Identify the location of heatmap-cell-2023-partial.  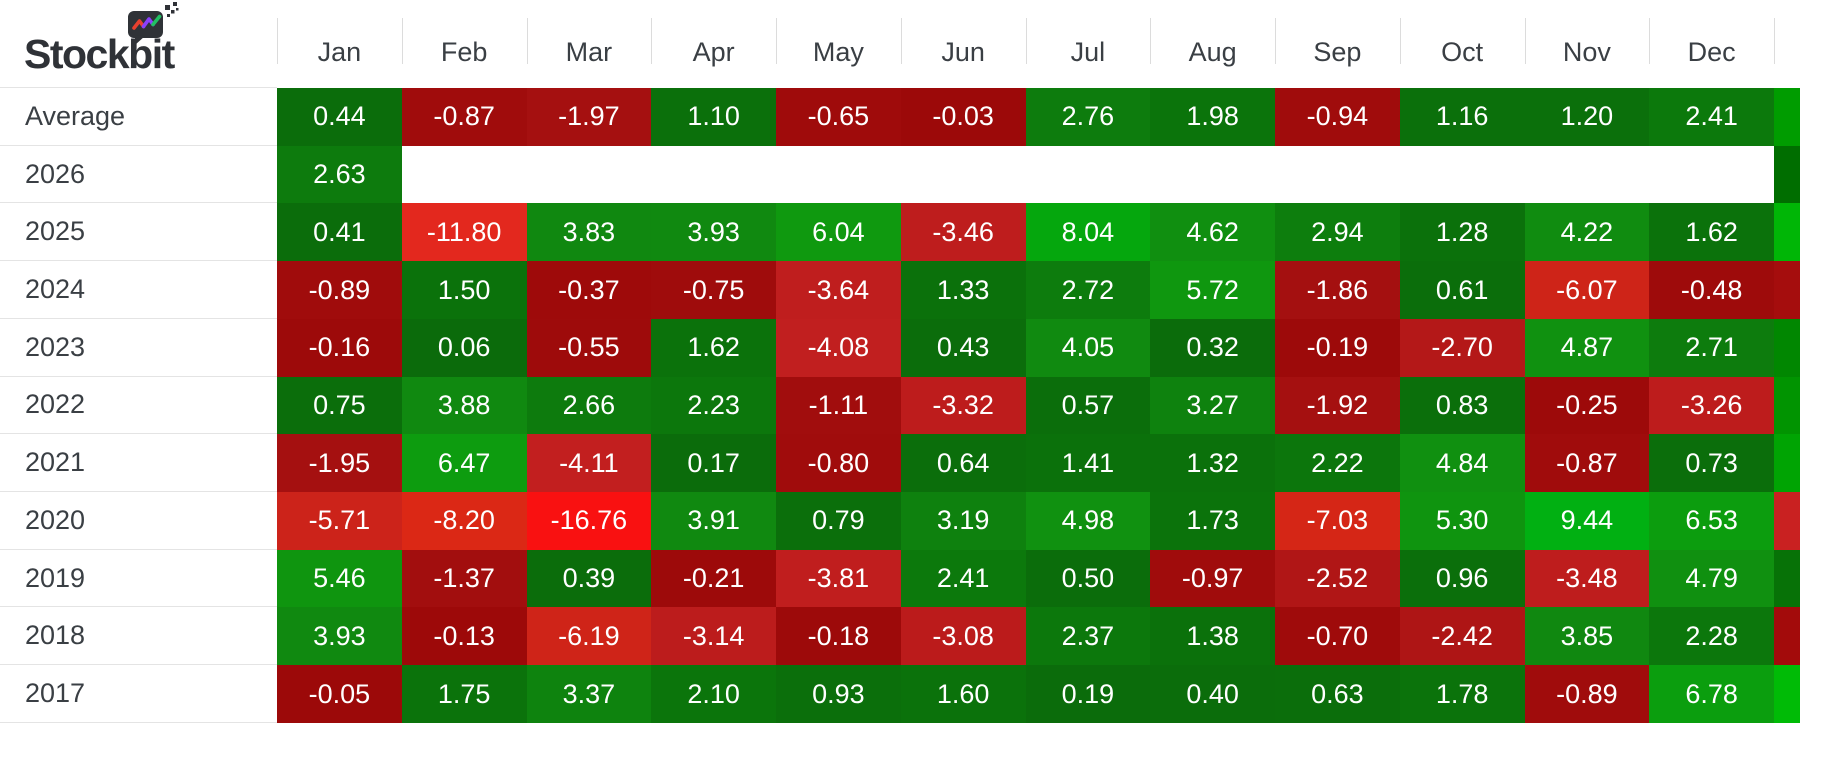
(1787, 347).